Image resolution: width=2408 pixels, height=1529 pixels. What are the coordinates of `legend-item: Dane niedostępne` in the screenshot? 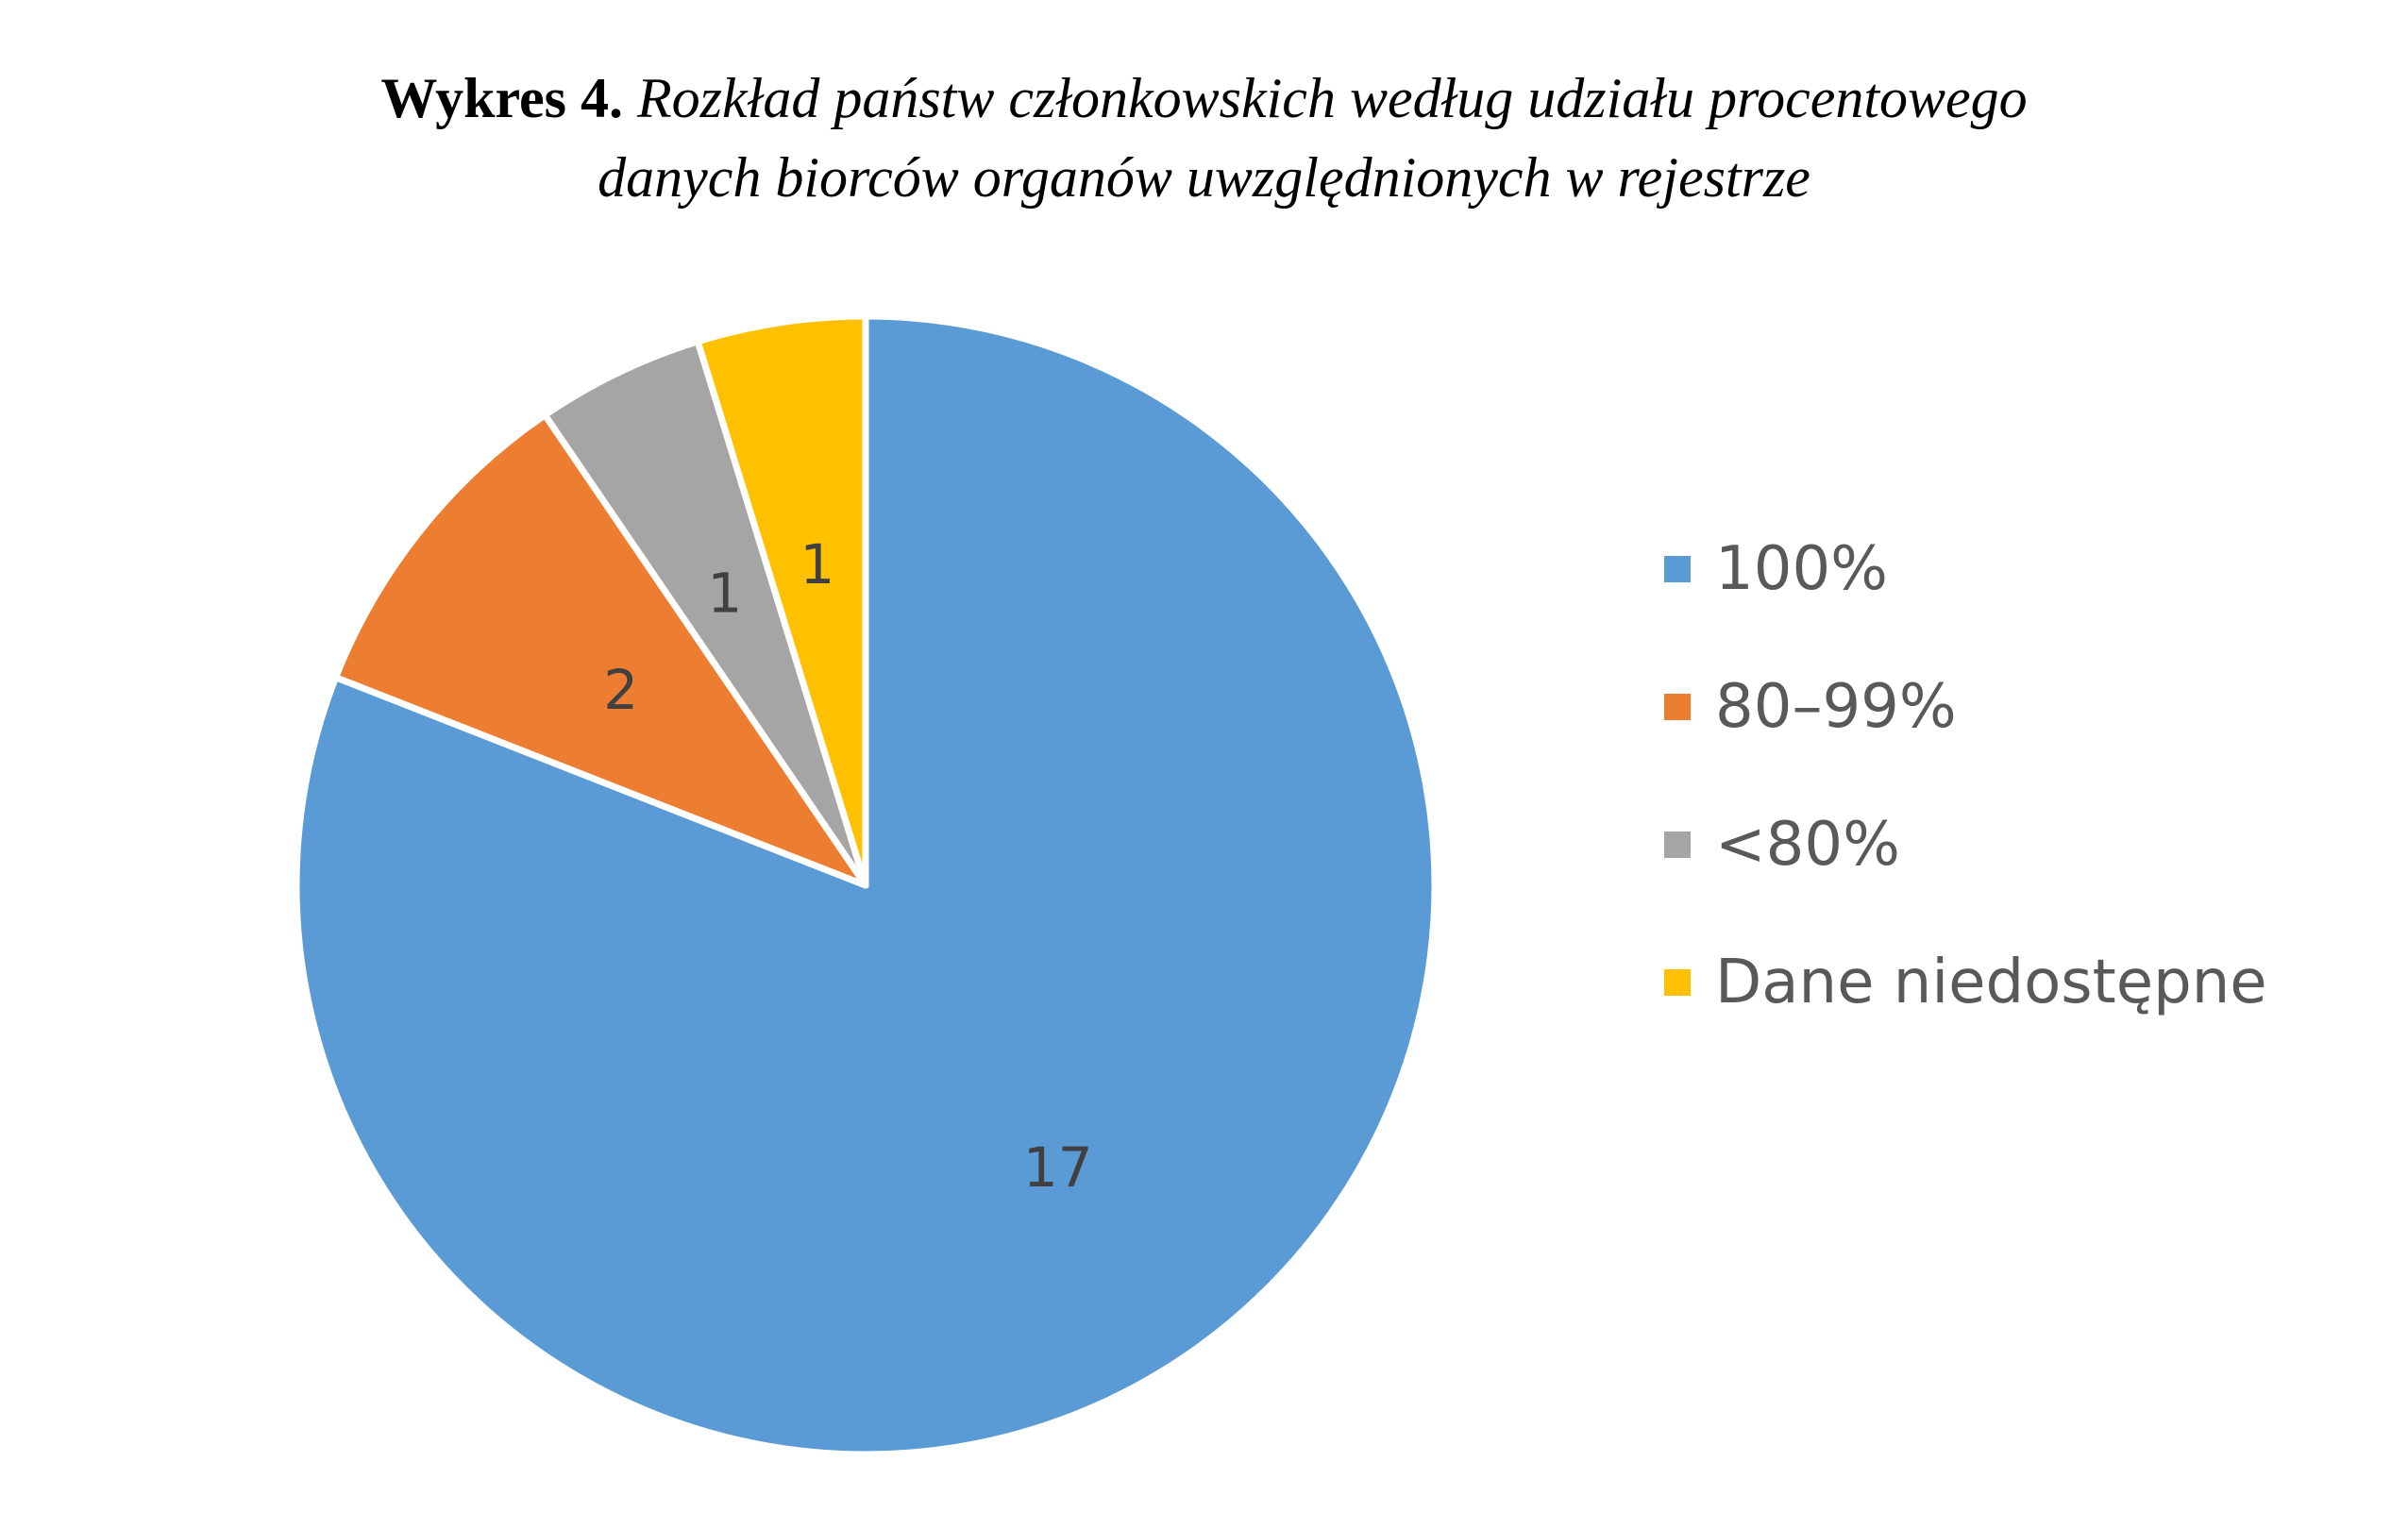 It's located at (1965, 982).